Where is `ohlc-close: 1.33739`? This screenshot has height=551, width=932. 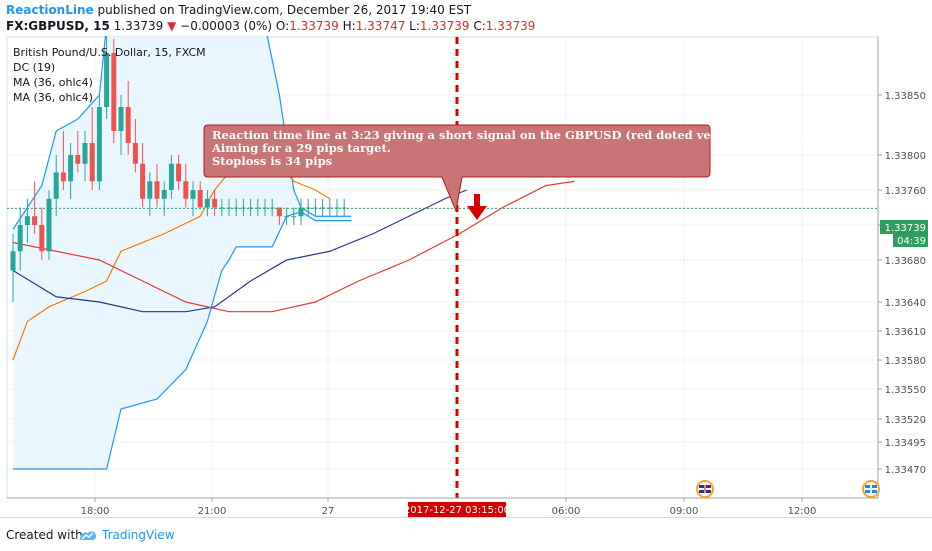 ohlc-close: 1.33739 is located at coordinates (510, 26).